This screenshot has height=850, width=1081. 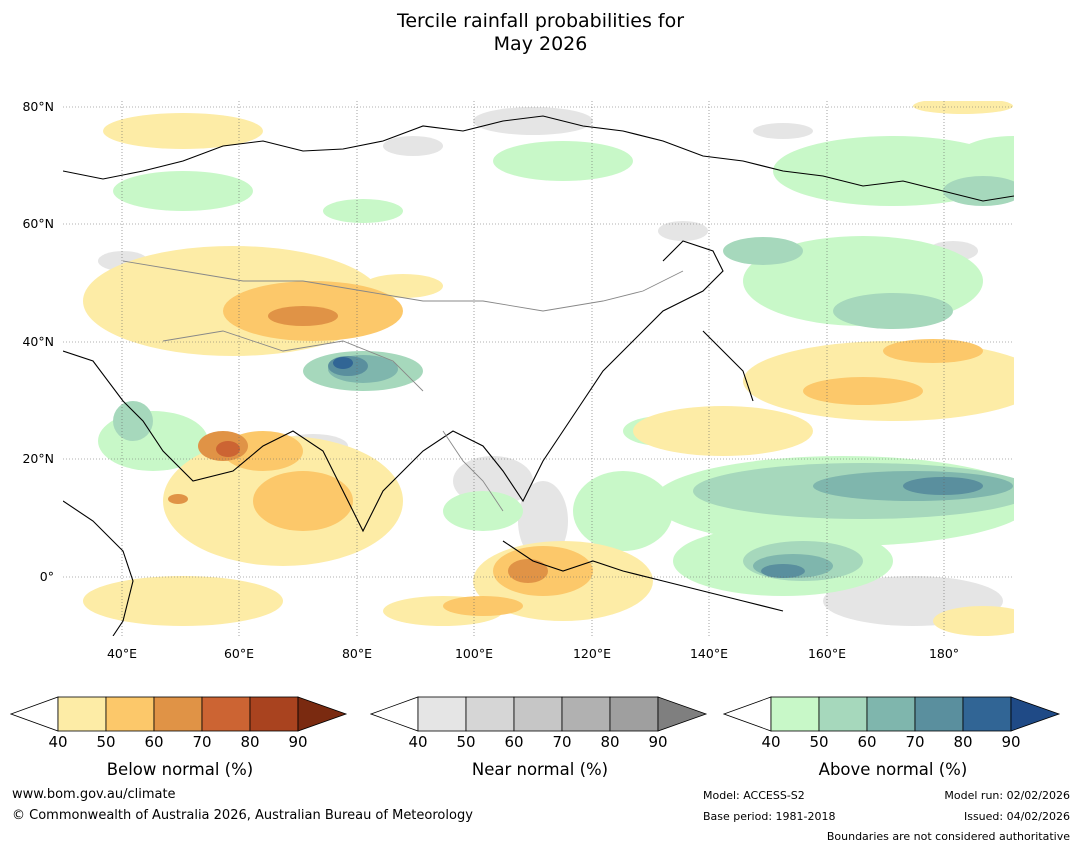 I want to click on lat-label-40n: 40°N, so click(x=38, y=341).